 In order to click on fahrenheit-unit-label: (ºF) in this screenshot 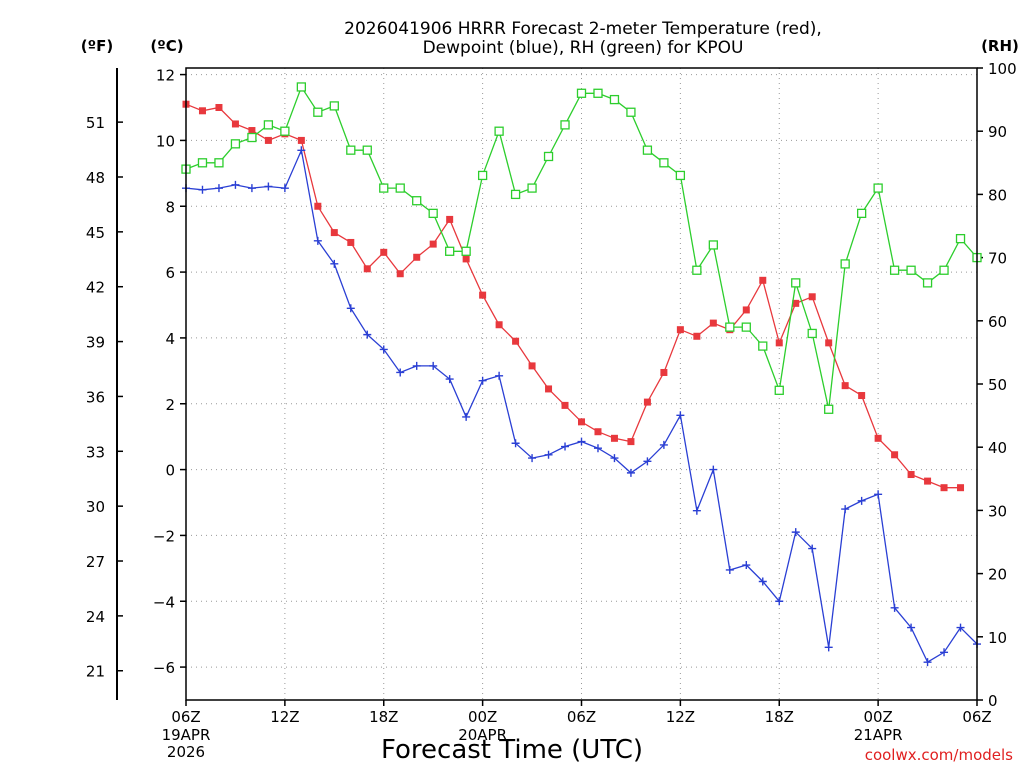, I will do `click(97, 46)`.